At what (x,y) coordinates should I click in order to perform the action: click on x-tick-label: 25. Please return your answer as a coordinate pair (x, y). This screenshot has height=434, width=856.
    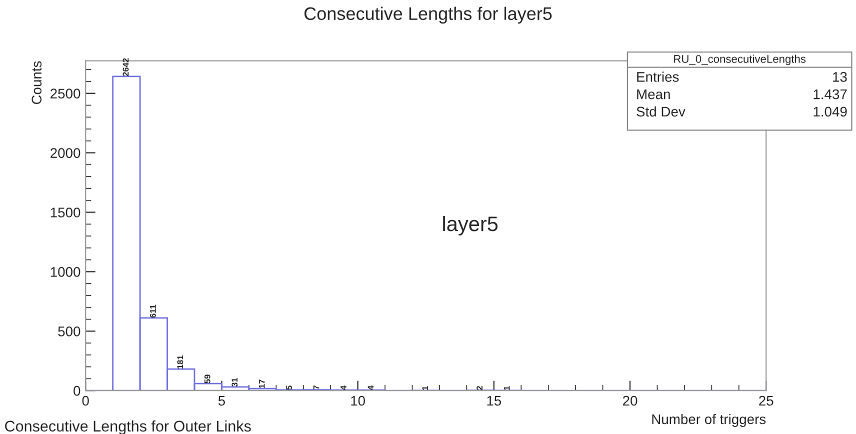
    Looking at the image, I should click on (766, 401).